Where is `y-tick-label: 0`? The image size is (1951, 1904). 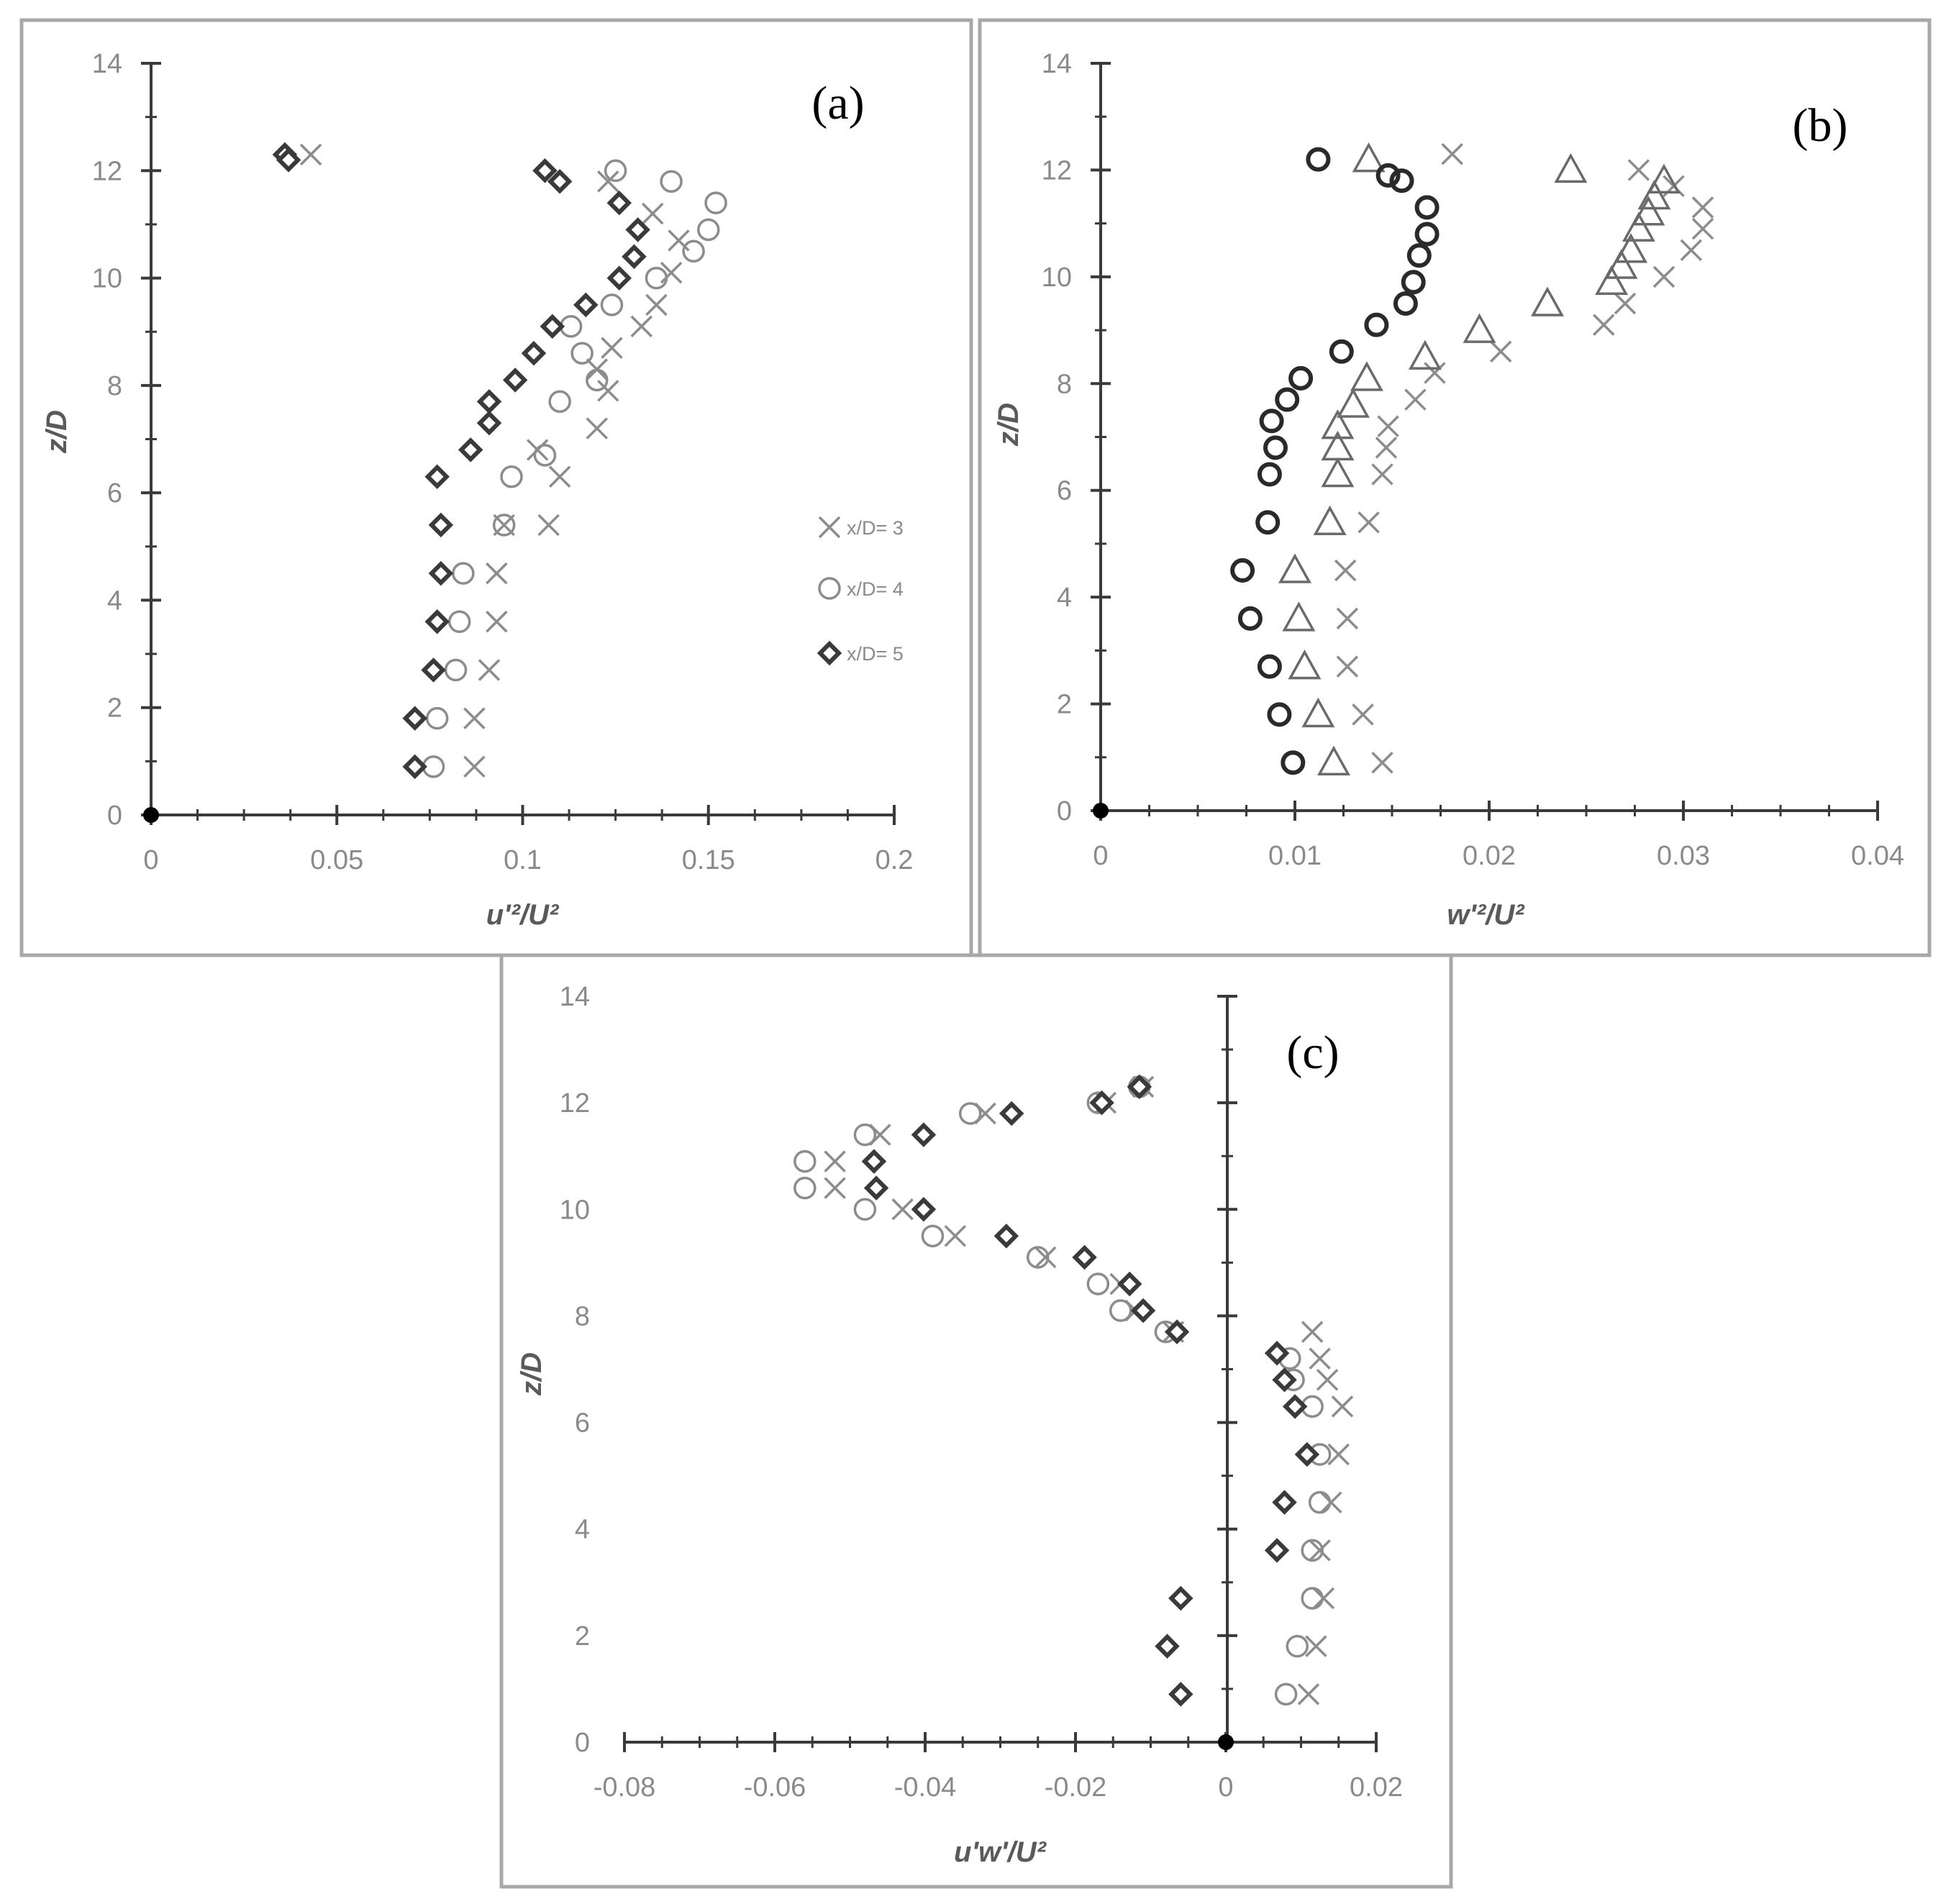
y-tick-label: 0 is located at coordinates (1064, 811).